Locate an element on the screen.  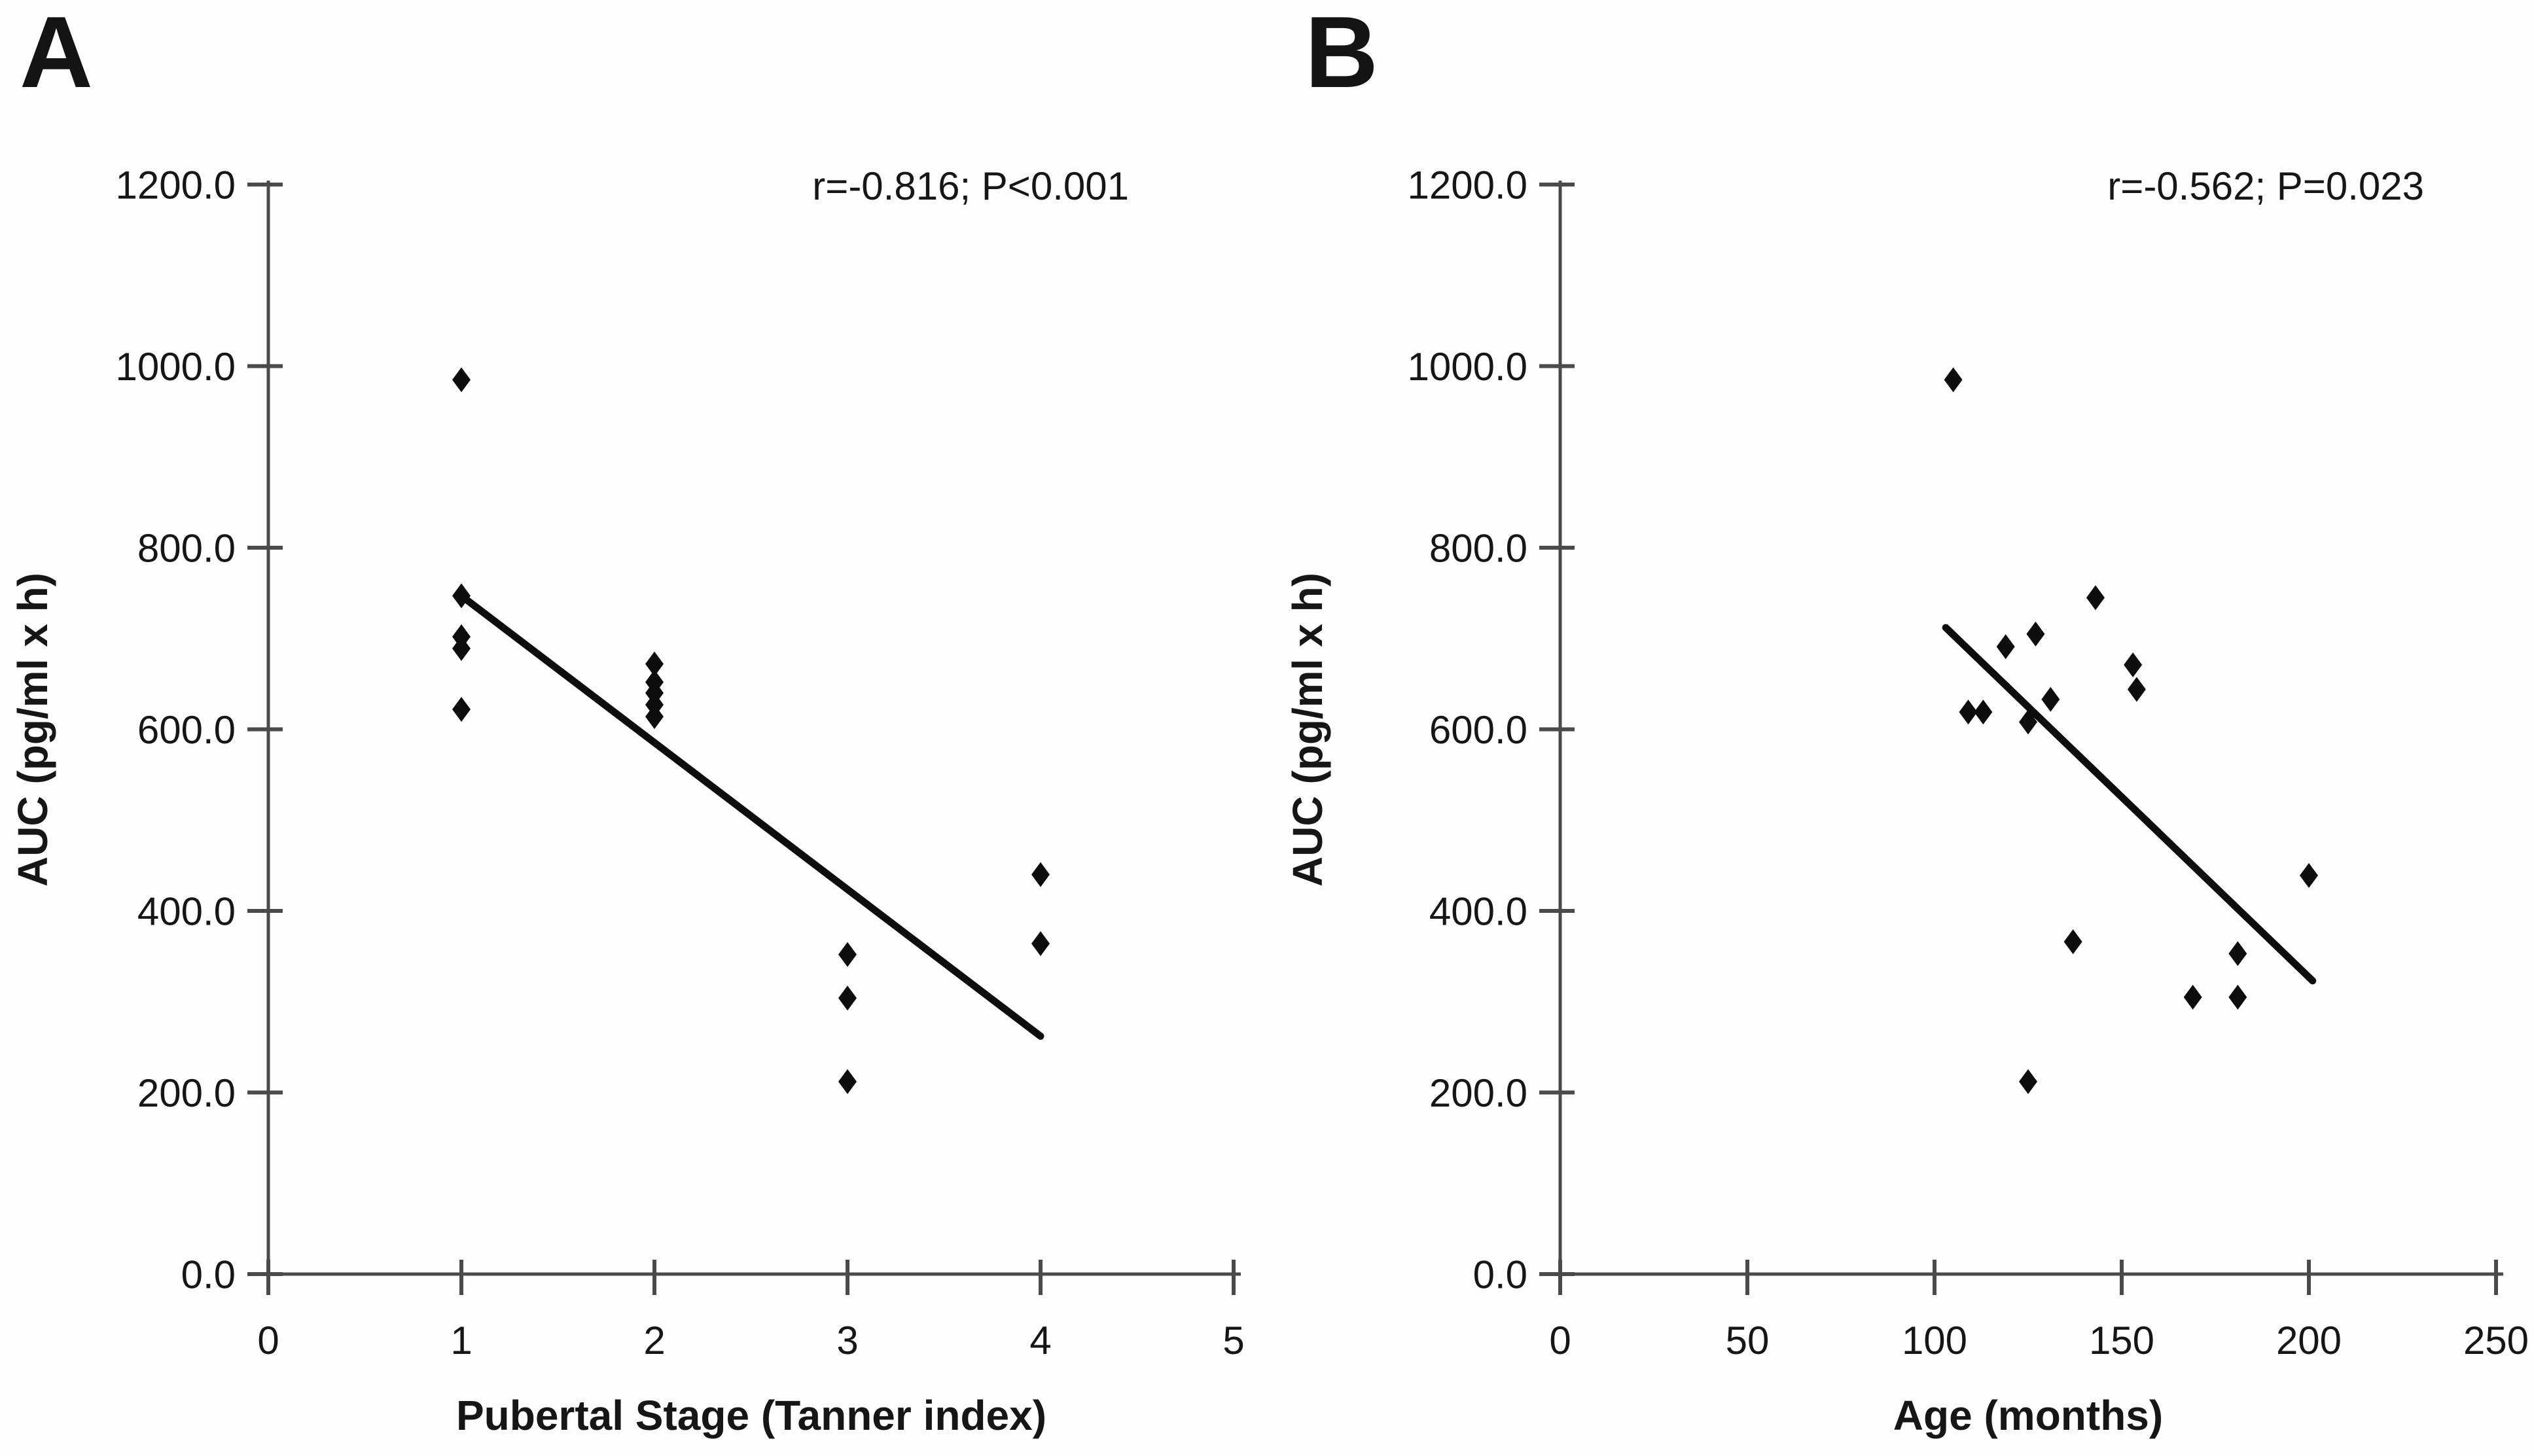
correlation-annotation-b: r=-0.562; P=0.023 is located at coordinates (2265, 186).